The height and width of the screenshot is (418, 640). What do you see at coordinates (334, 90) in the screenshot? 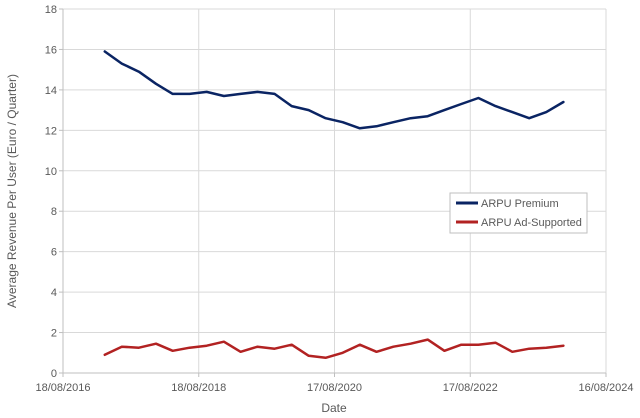
I see `series-line-premium` at bounding box center [334, 90].